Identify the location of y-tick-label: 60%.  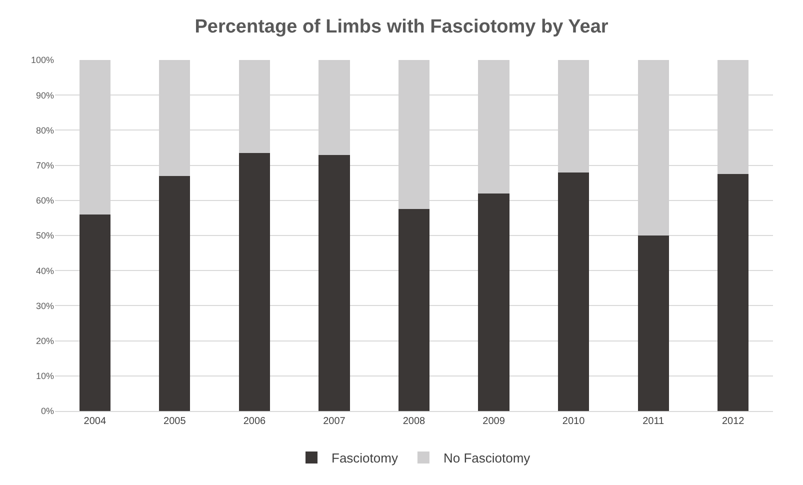
(45, 201).